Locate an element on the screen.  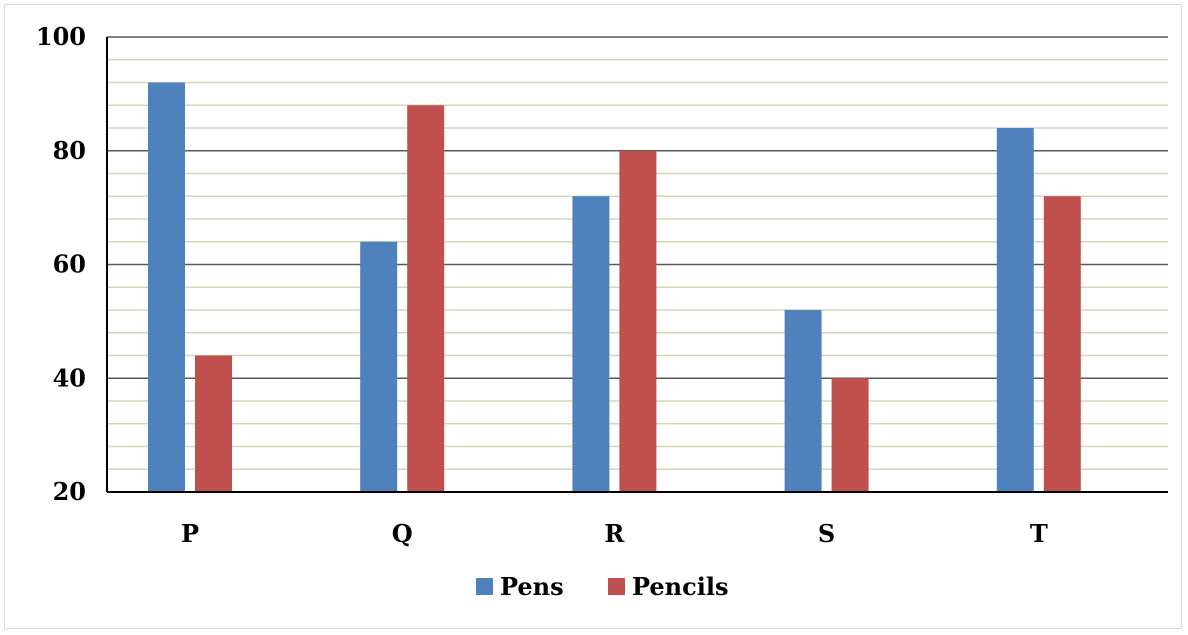
y-tick-label: 80 is located at coordinates (69, 150).